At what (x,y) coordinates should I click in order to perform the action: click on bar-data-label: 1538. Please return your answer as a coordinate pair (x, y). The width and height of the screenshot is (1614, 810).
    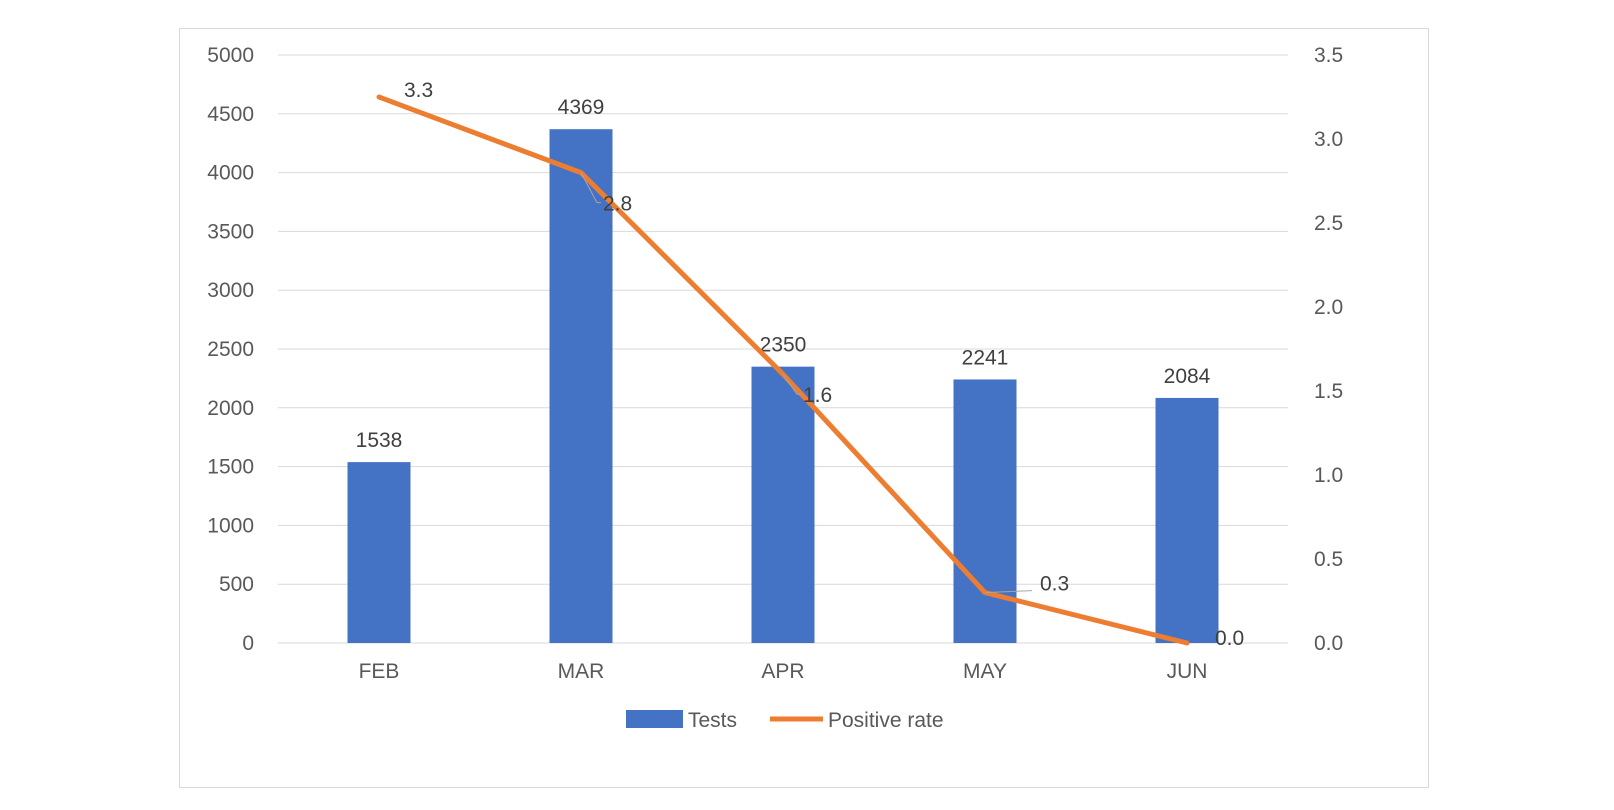
    Looking at the image, I should click on (379, 440).